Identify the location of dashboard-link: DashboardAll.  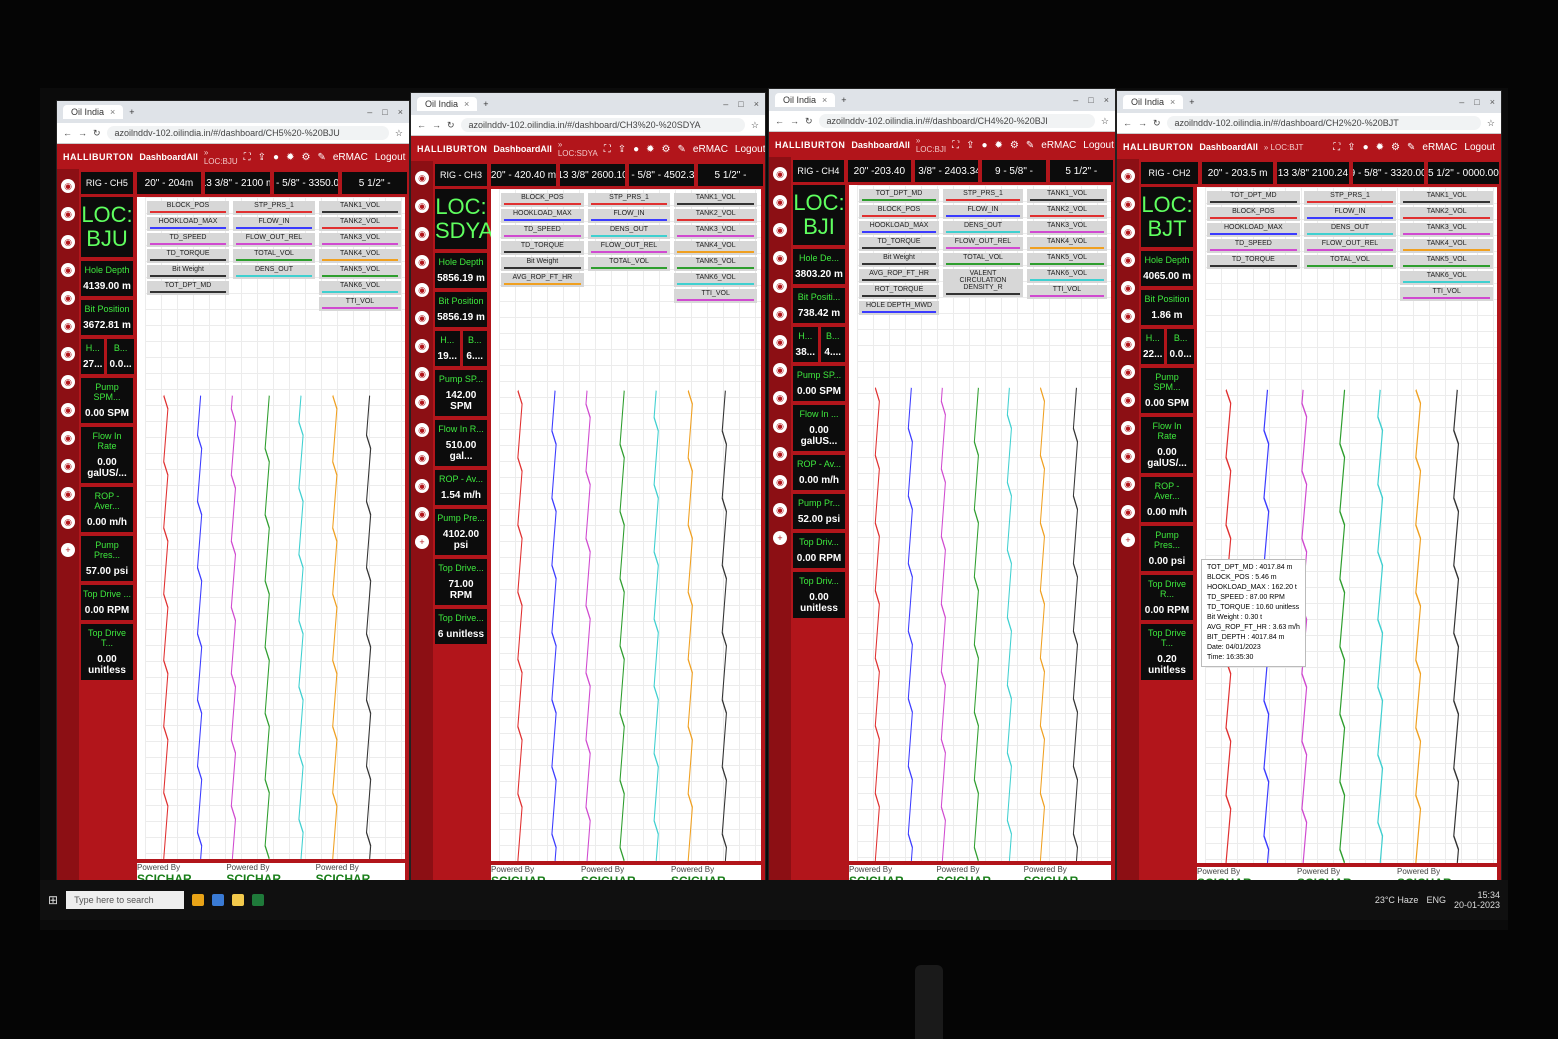
(880, 145).